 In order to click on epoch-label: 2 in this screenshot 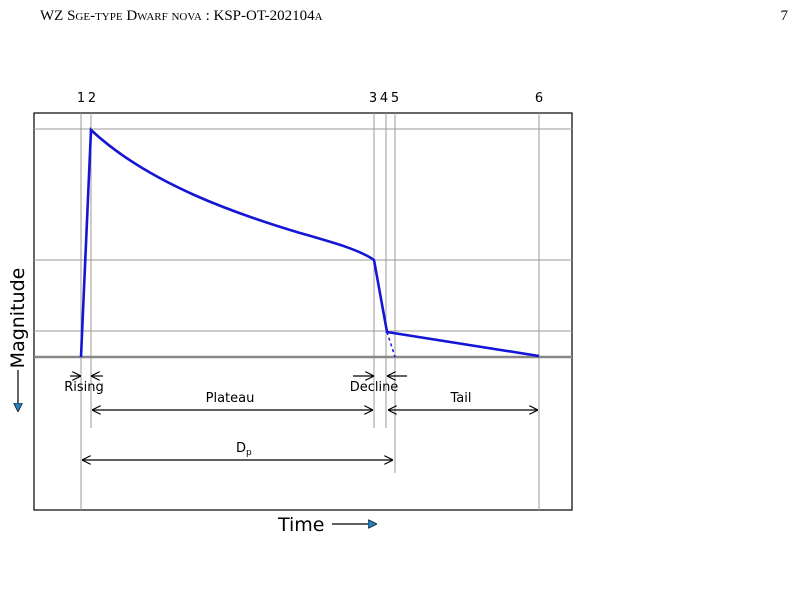, I will do `click(92, 98)`.